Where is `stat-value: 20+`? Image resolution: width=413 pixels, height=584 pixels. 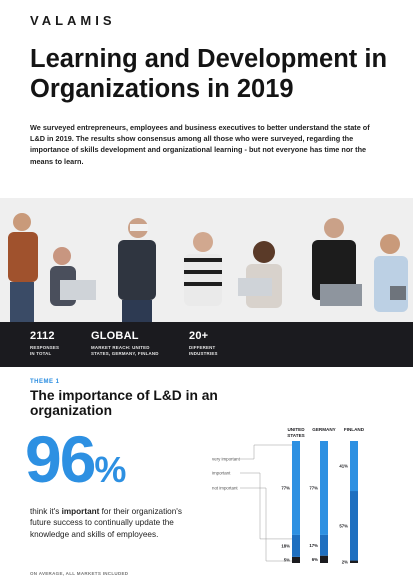
stat-value: 20+ is located at coordinates (199, 336).